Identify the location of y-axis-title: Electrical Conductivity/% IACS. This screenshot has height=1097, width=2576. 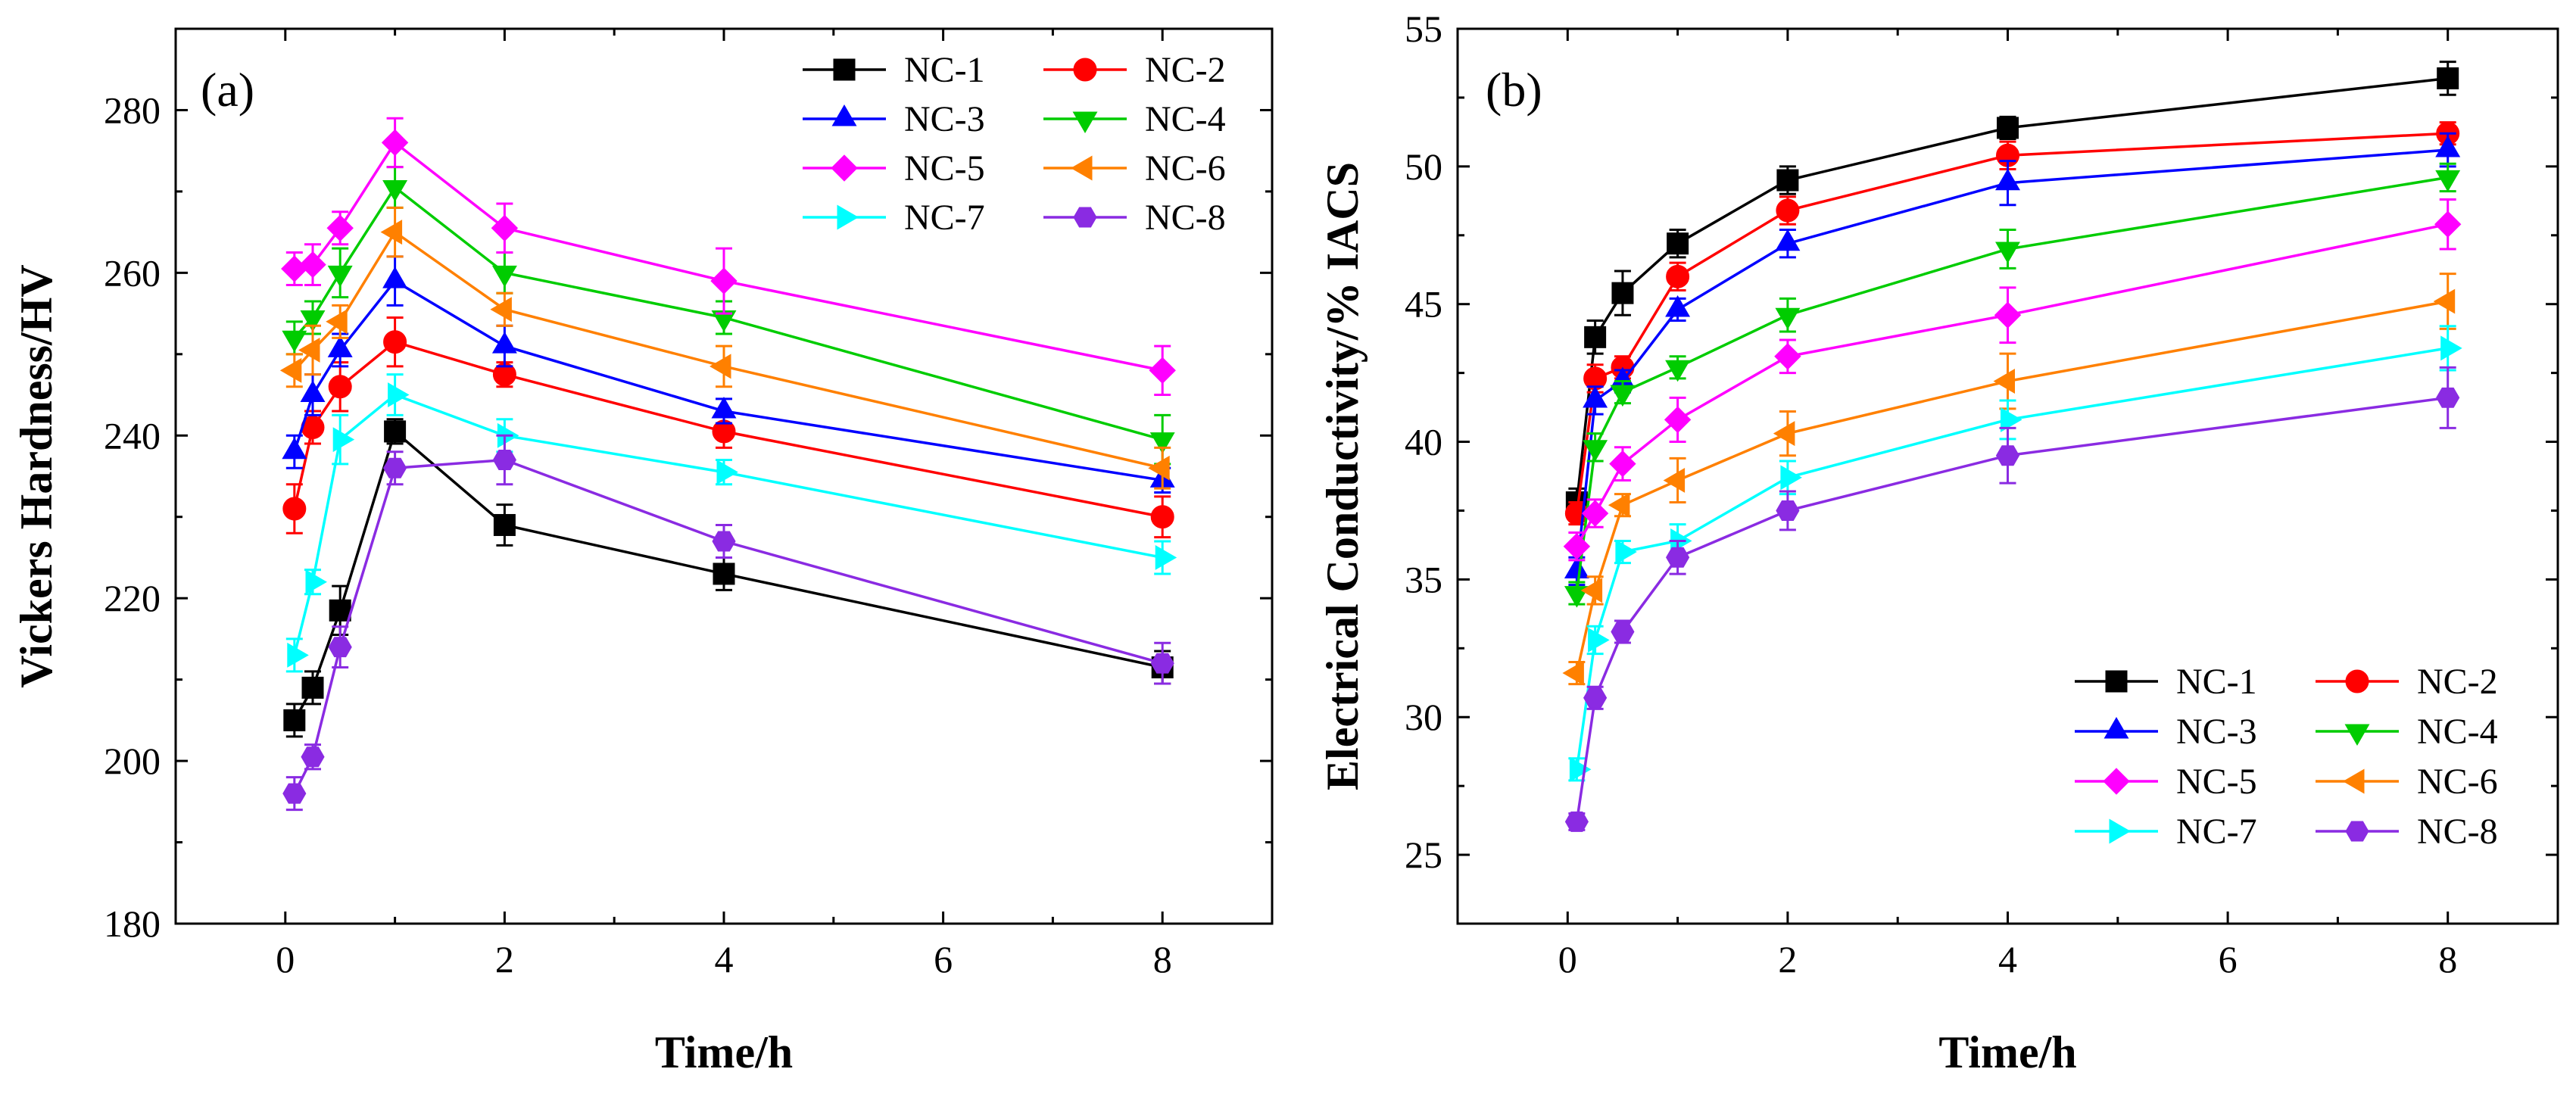
(1343, 476).